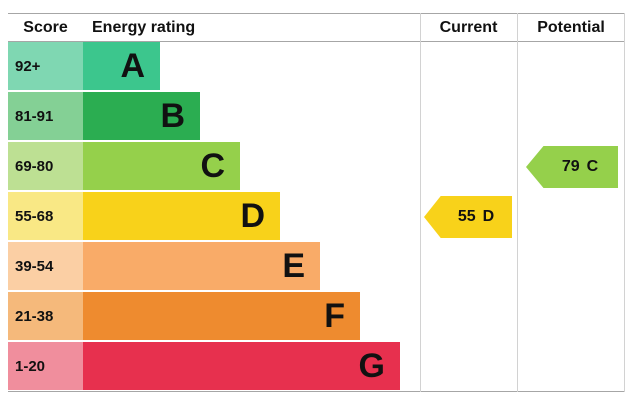  Describe the element at coordinates (420, 202) in the screenshot. I see `column-divider-current` at that location.